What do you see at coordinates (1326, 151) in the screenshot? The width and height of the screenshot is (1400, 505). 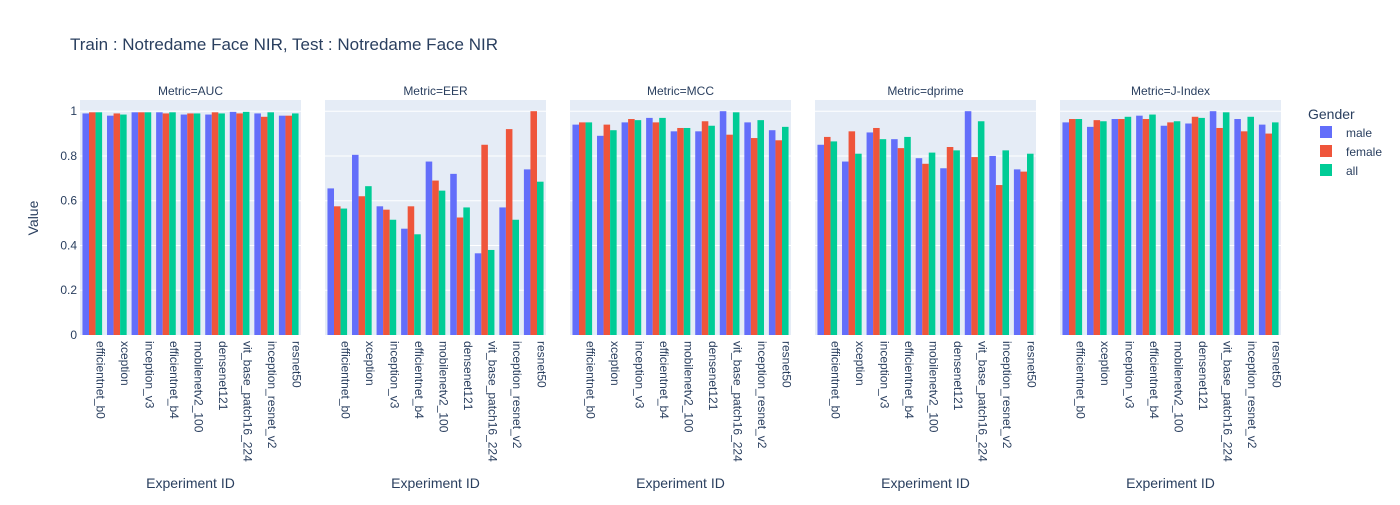 I see `legend-swatch-female` at bounding box center [1326, 151].